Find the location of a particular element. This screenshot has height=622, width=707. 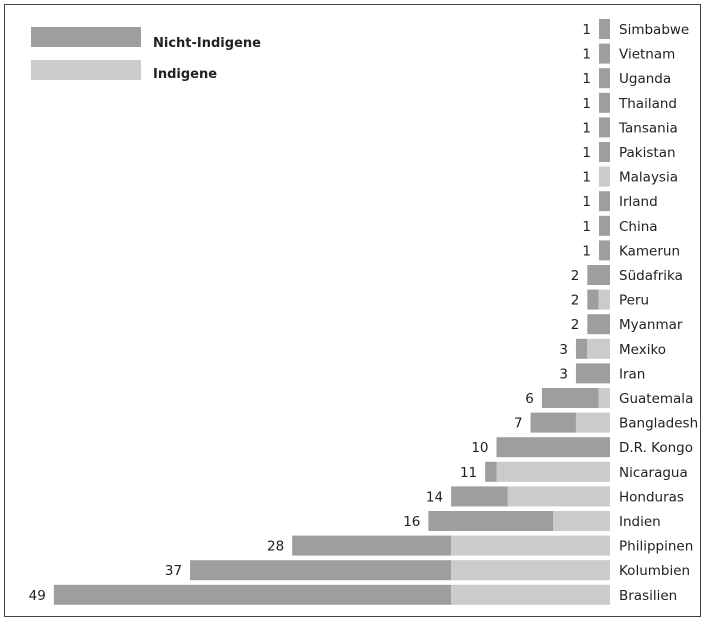

total-label-pakistan: 1 is located at coordinates (586, 153).